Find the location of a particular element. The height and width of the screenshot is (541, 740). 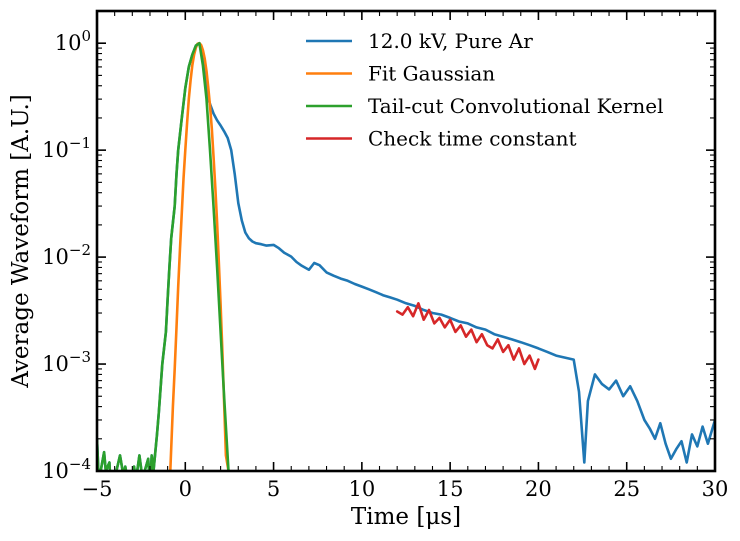

y-tick-label: 10⁻¹ is located at coordinates (66, 148).